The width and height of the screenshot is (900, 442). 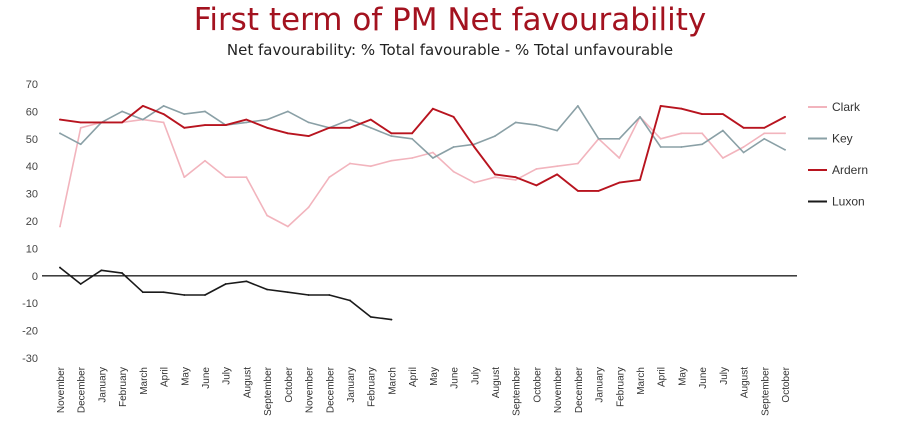 What do you see at coordinates (32, 112) in the screenshot?
I see `y-tick-label: 60` at bounding box center [32, 112].